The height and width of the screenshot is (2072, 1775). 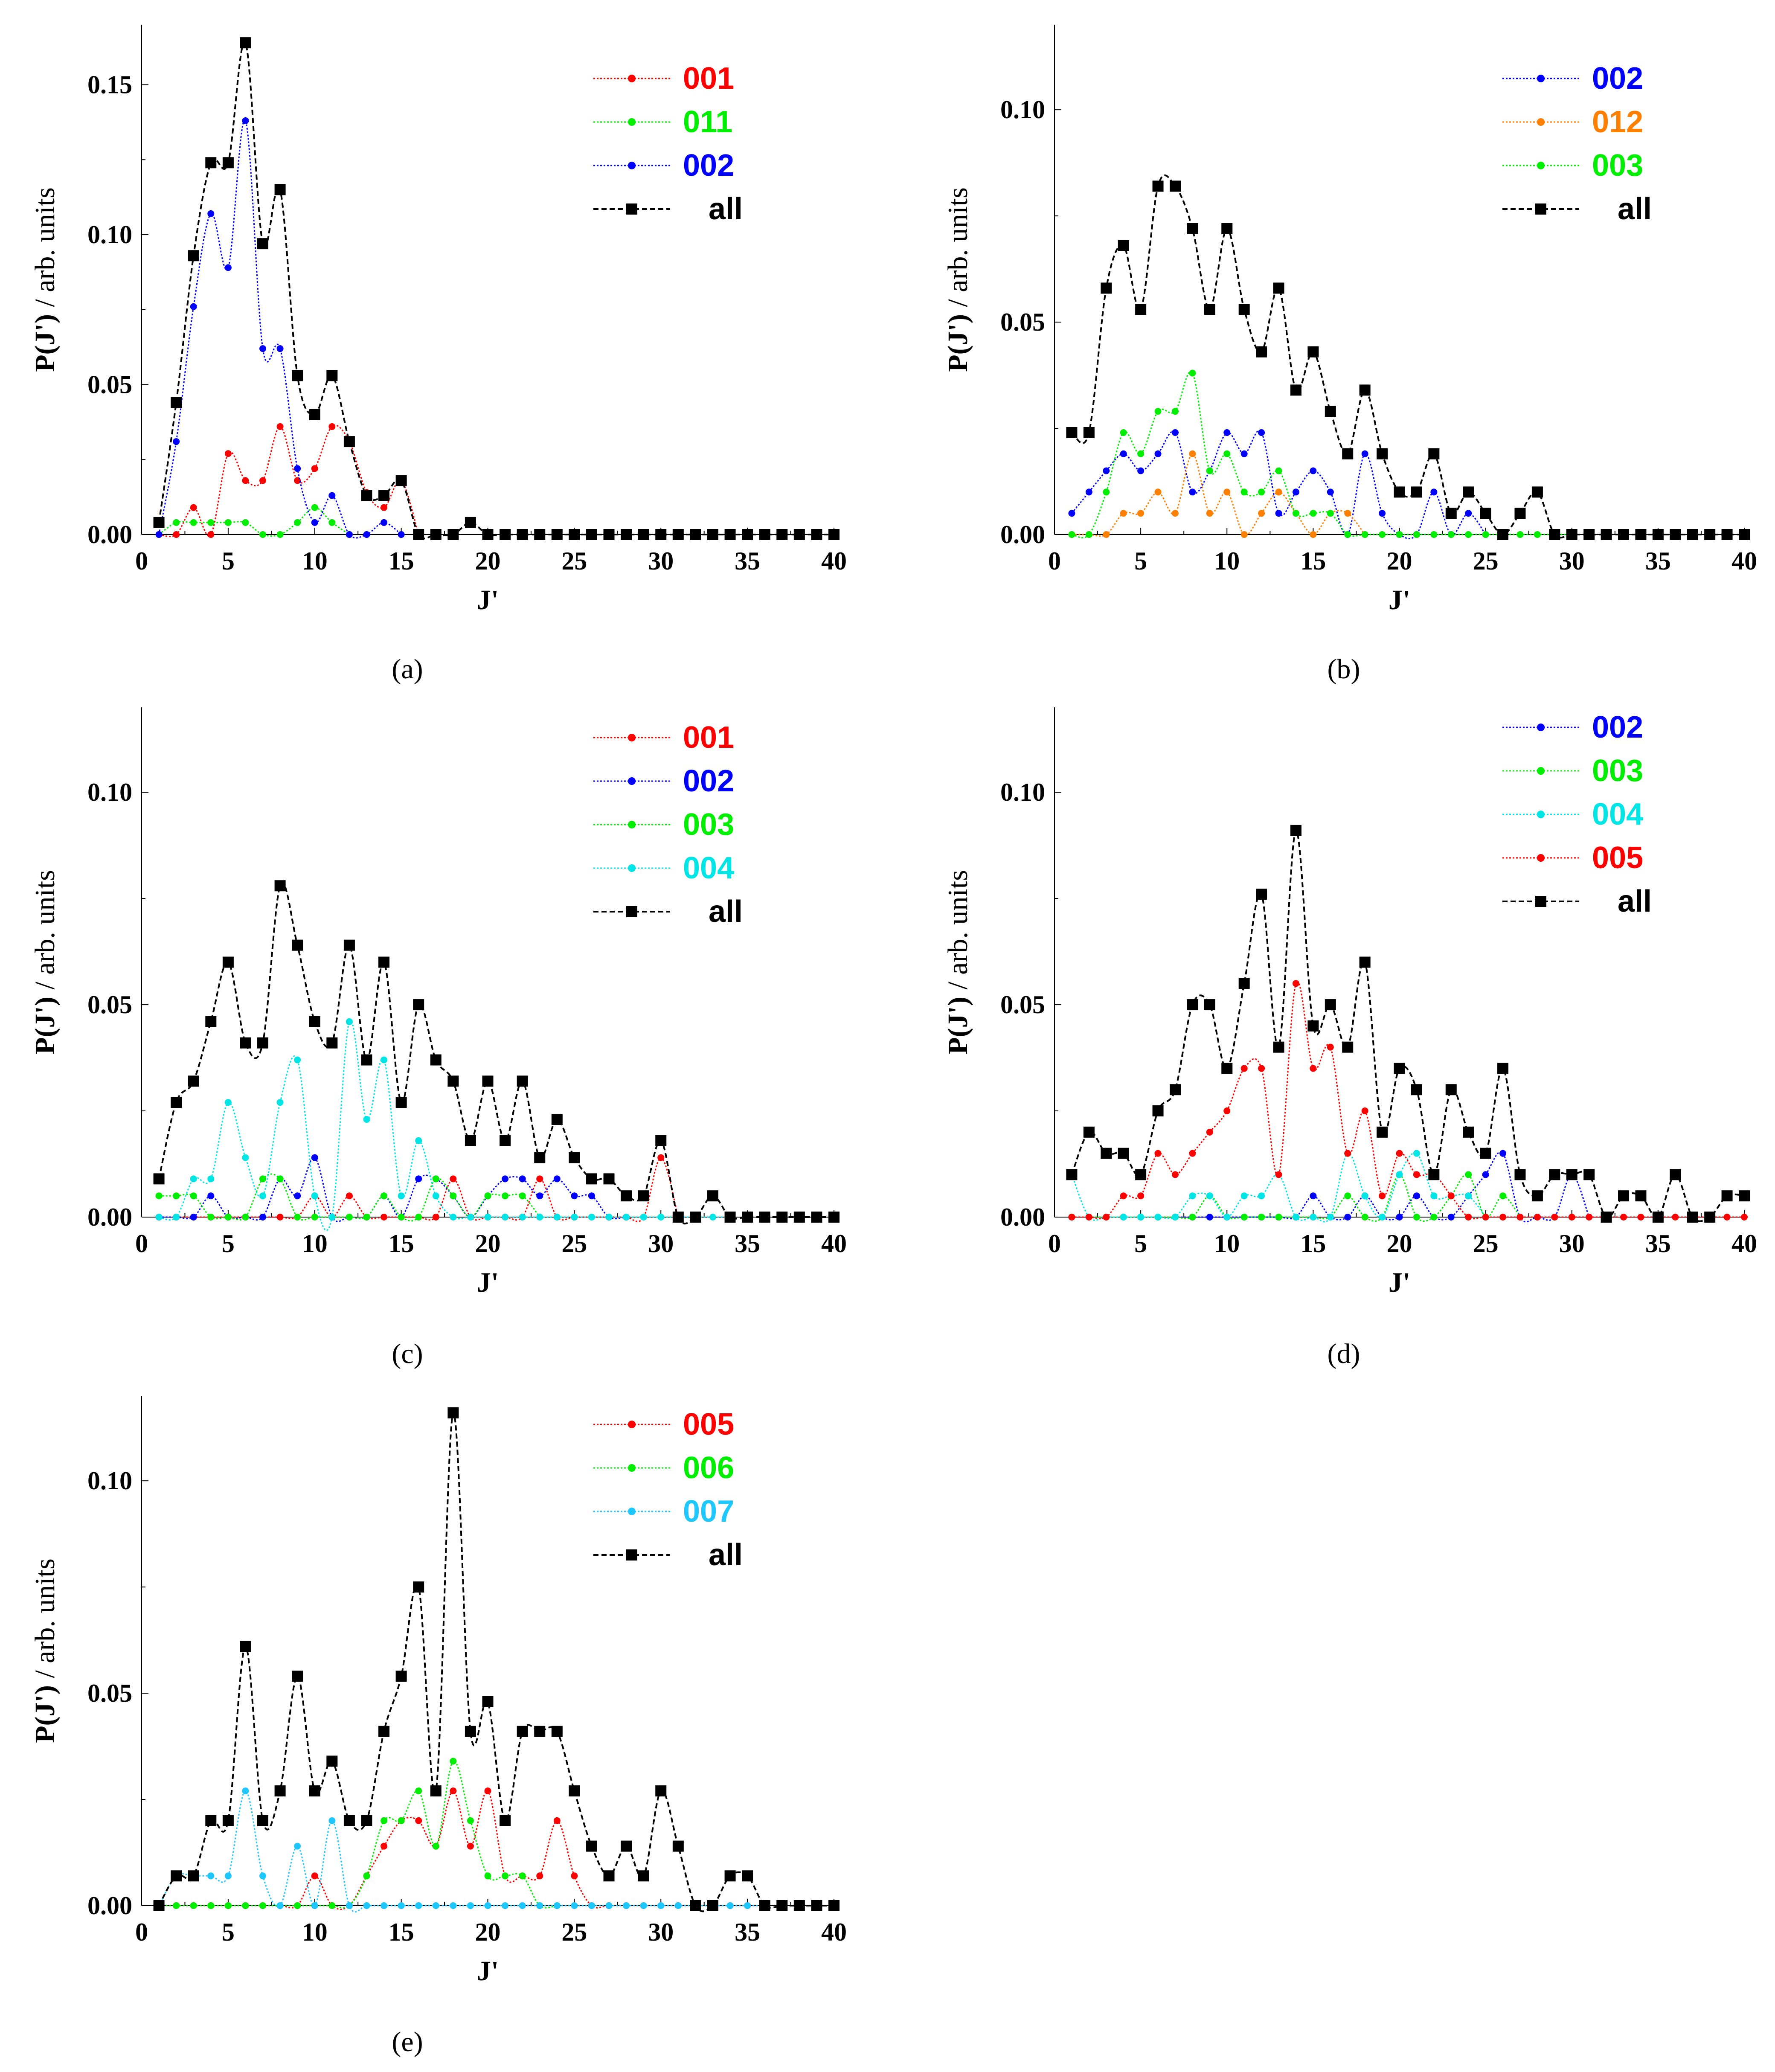 What do you see at coordinates (663, 868) in the screenshot?
I see `legend-item-004: 004` at bounding box center [663, 868].